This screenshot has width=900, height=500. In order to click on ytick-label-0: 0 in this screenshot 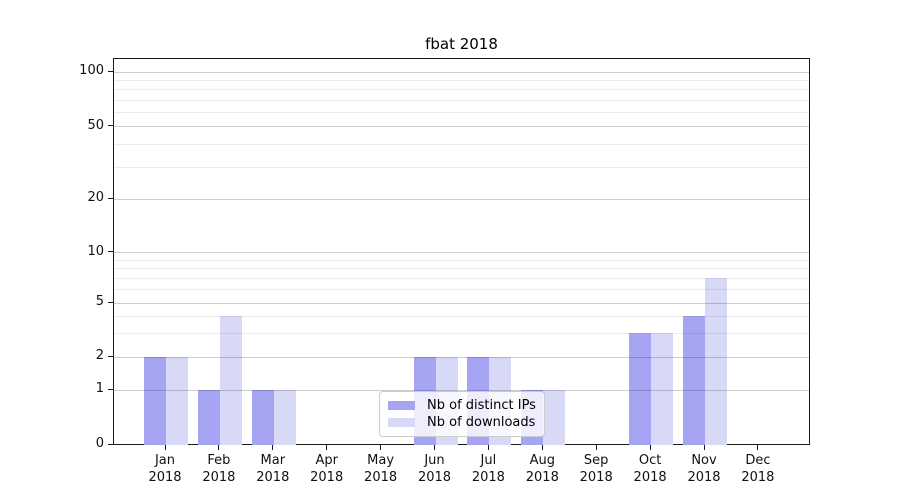, I will do `click(99, 443)`.